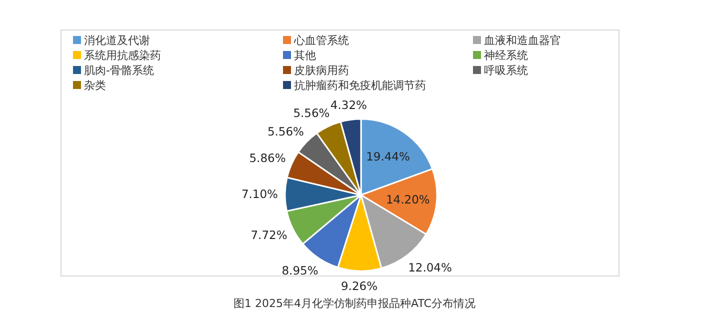 The image size is (709, 322). I want to click on legend-label: 抗肿瘤药和免疫机能调节药, so click(360, 85).